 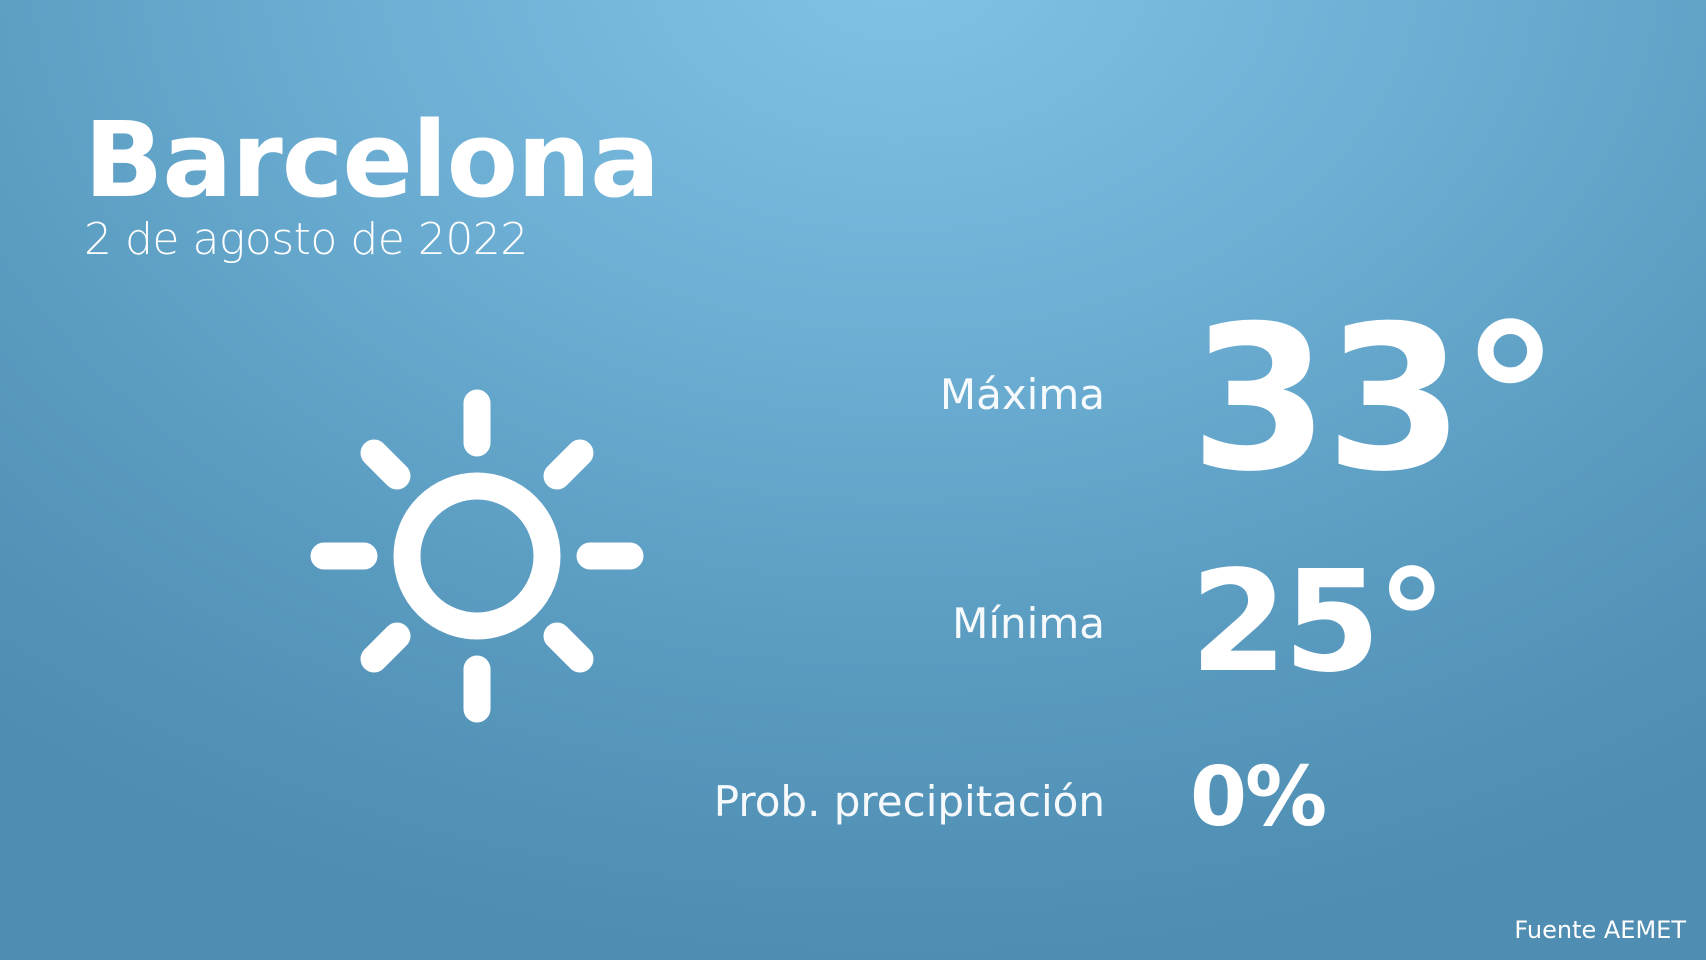 I want to click on min-temp-label: Mínima, so click(x=1028, y=623).